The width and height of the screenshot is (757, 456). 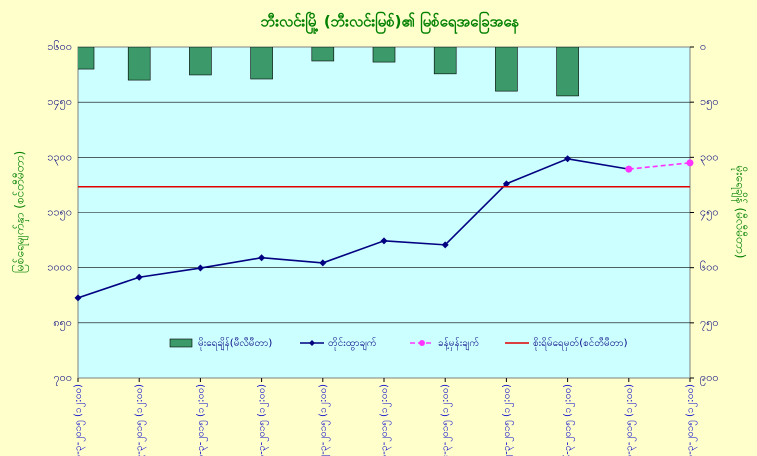 What do you see at coordinates (62, 323) in the screenshot?
I see `y-tick-label: ၈၅၀` at bounding box center [62, 323].